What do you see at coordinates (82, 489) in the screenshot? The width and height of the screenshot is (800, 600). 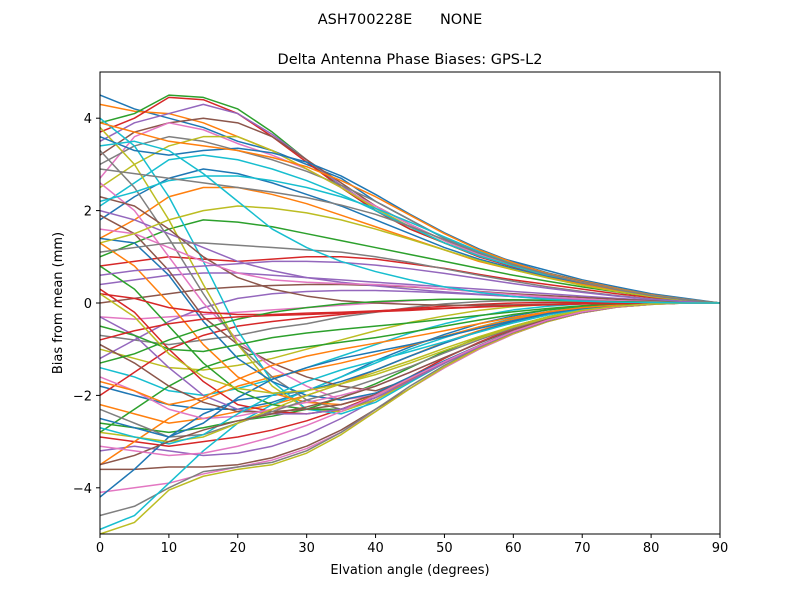 I see `y-tick-label: −4` at bounding box center [82, 489].